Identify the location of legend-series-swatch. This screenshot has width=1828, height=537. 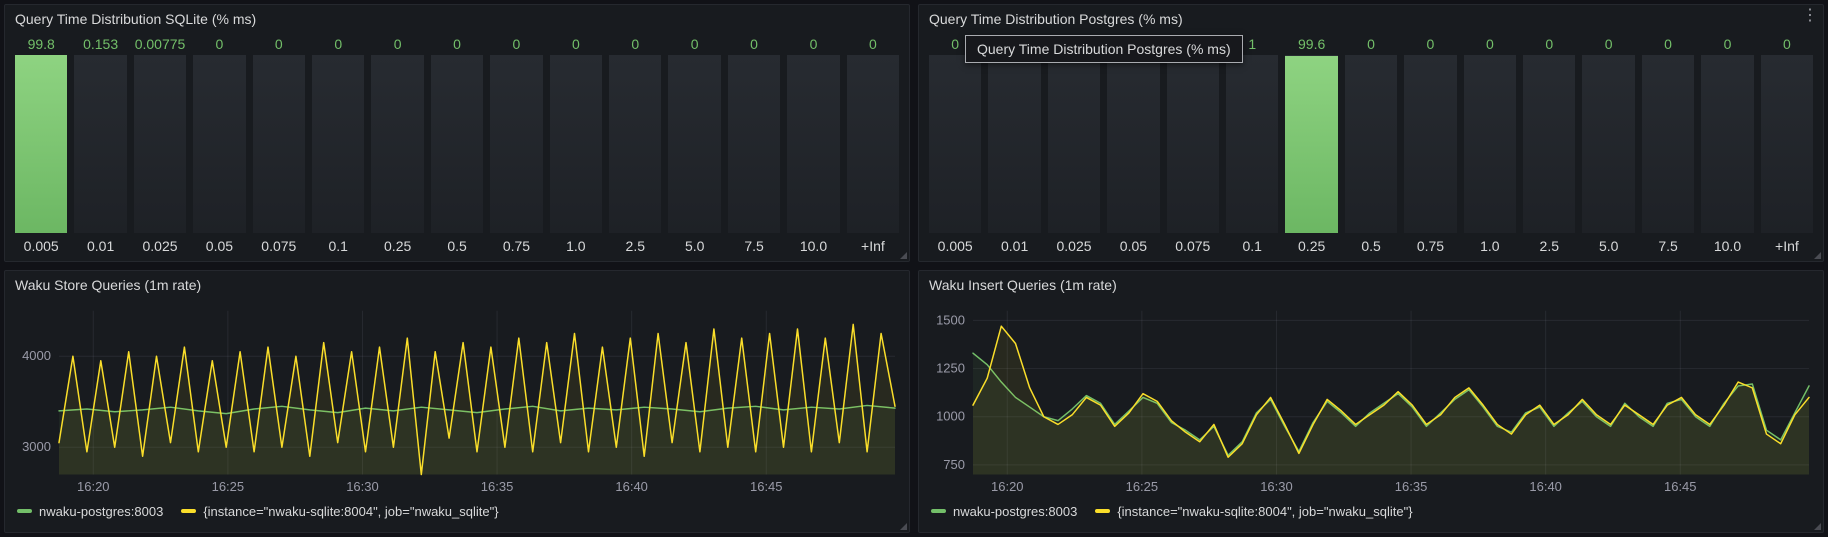
(24, 511).